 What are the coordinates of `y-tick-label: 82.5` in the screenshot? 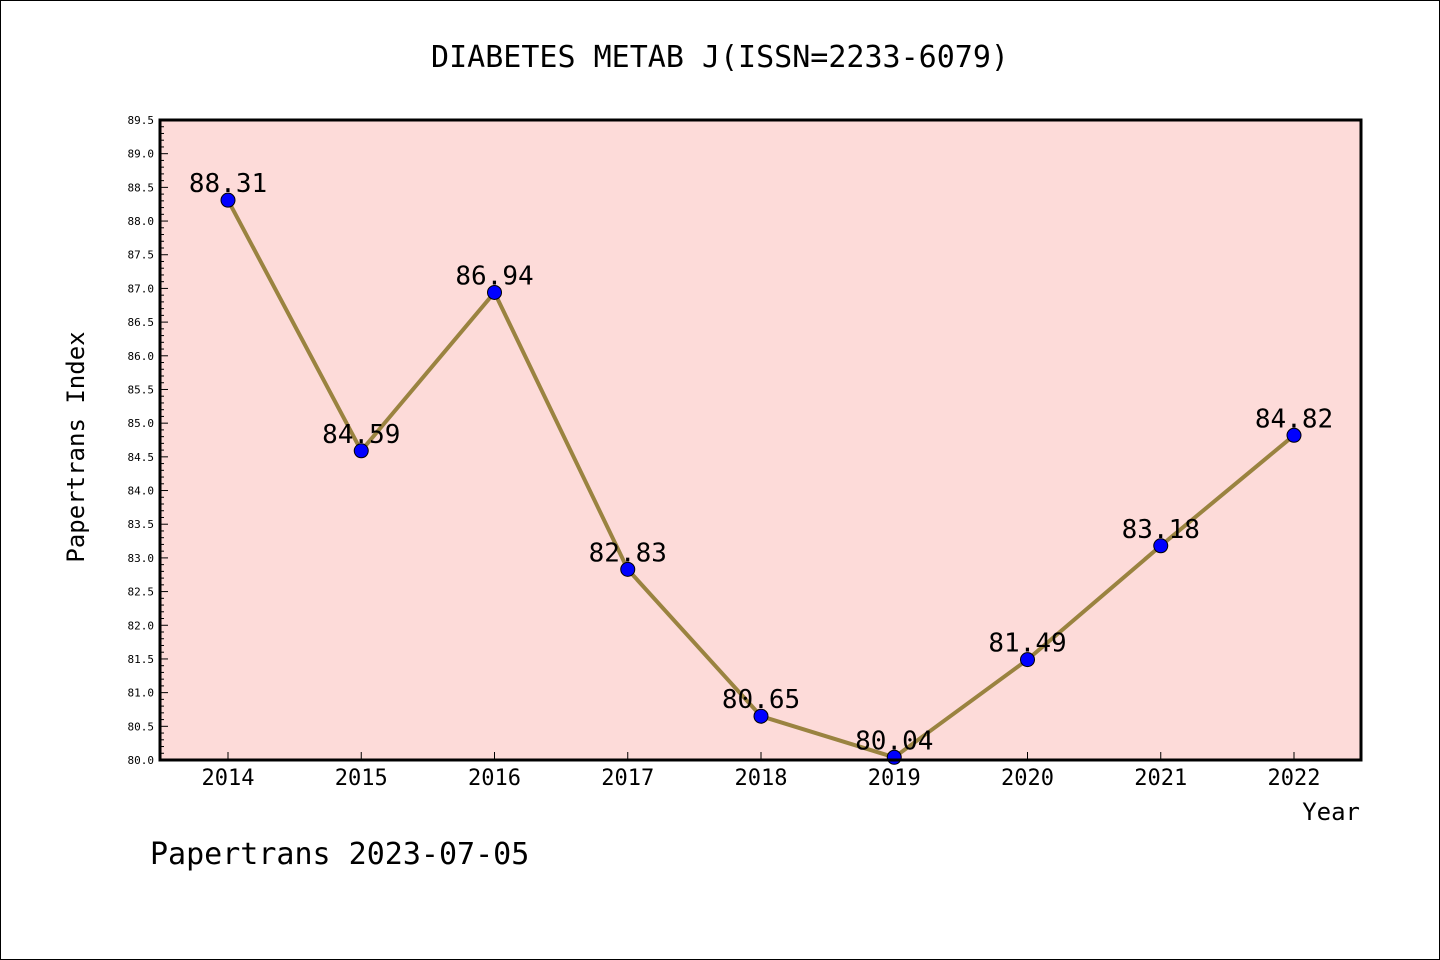 It's located at (141, 592).